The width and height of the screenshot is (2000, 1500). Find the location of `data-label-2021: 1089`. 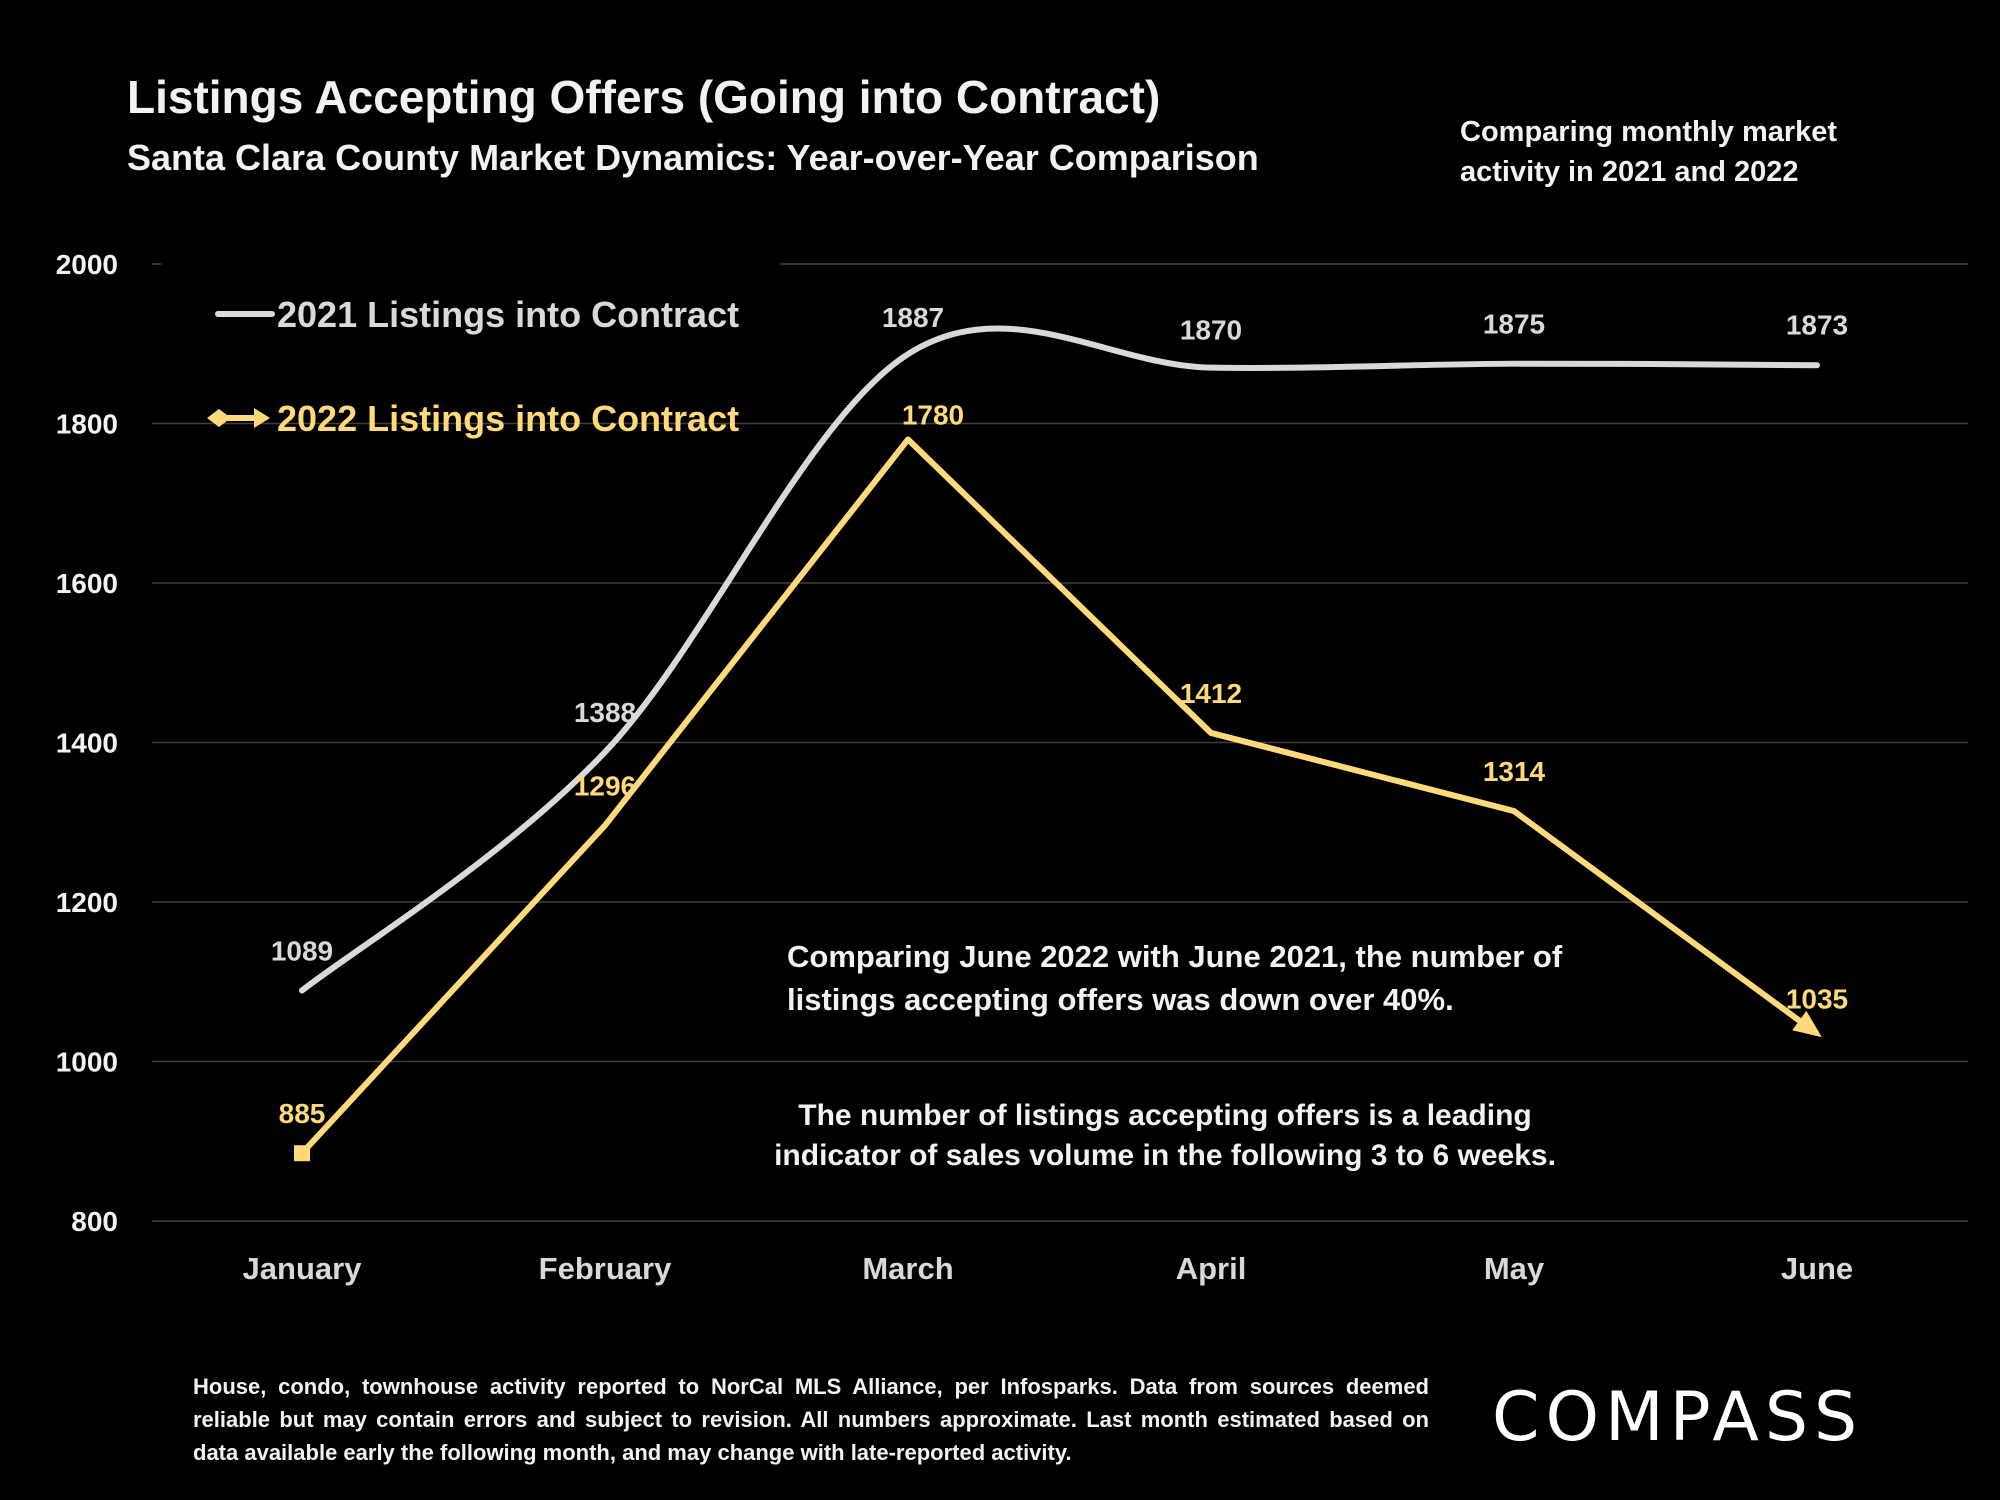

data-label-2021: 1089 is located at coordinates (302, 951).